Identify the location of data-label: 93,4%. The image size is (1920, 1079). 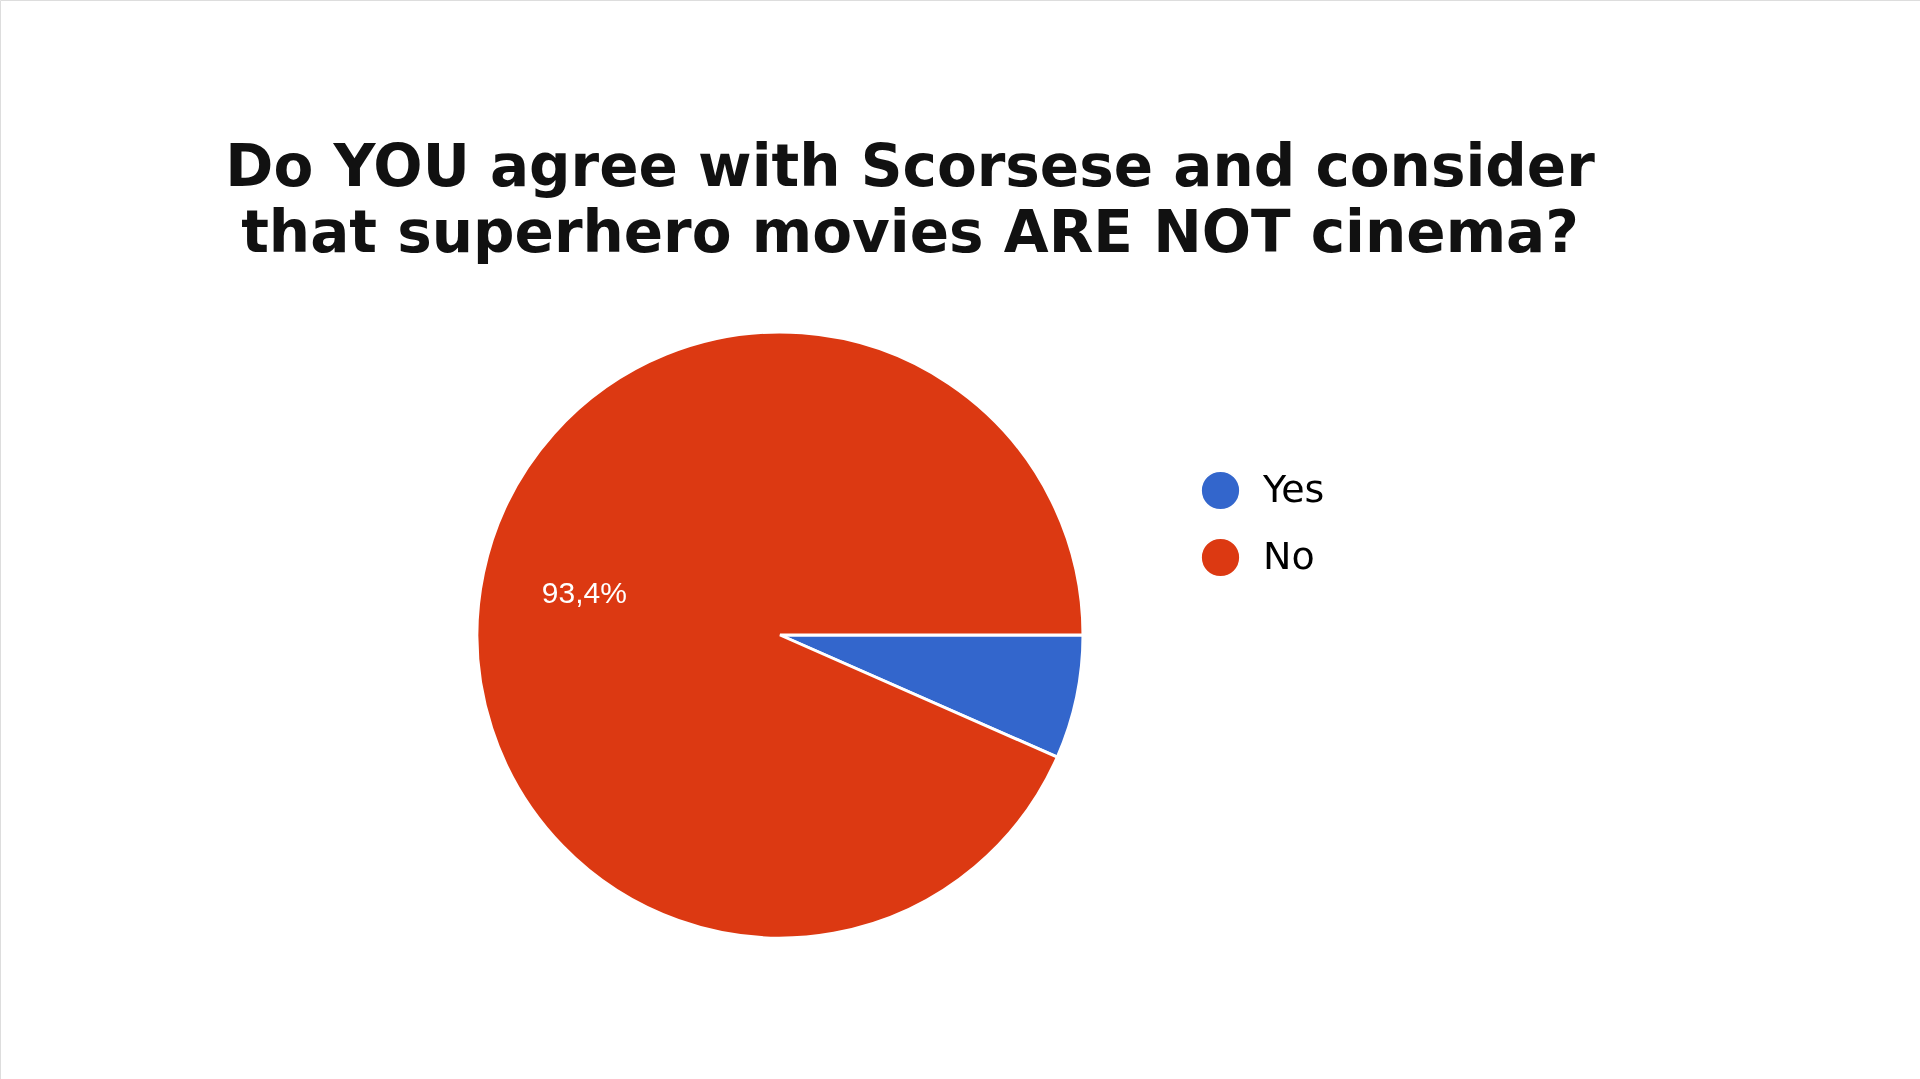
(584, 592).